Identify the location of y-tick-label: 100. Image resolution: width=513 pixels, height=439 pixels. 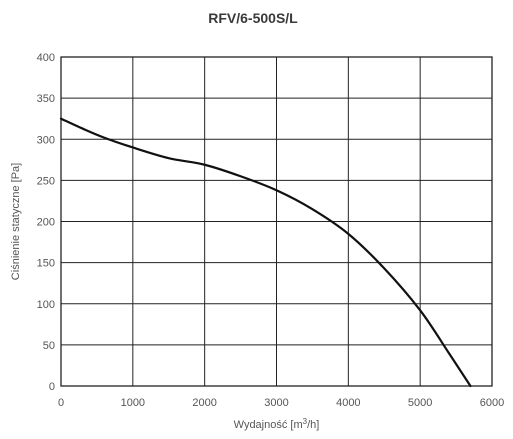
(46, 305).